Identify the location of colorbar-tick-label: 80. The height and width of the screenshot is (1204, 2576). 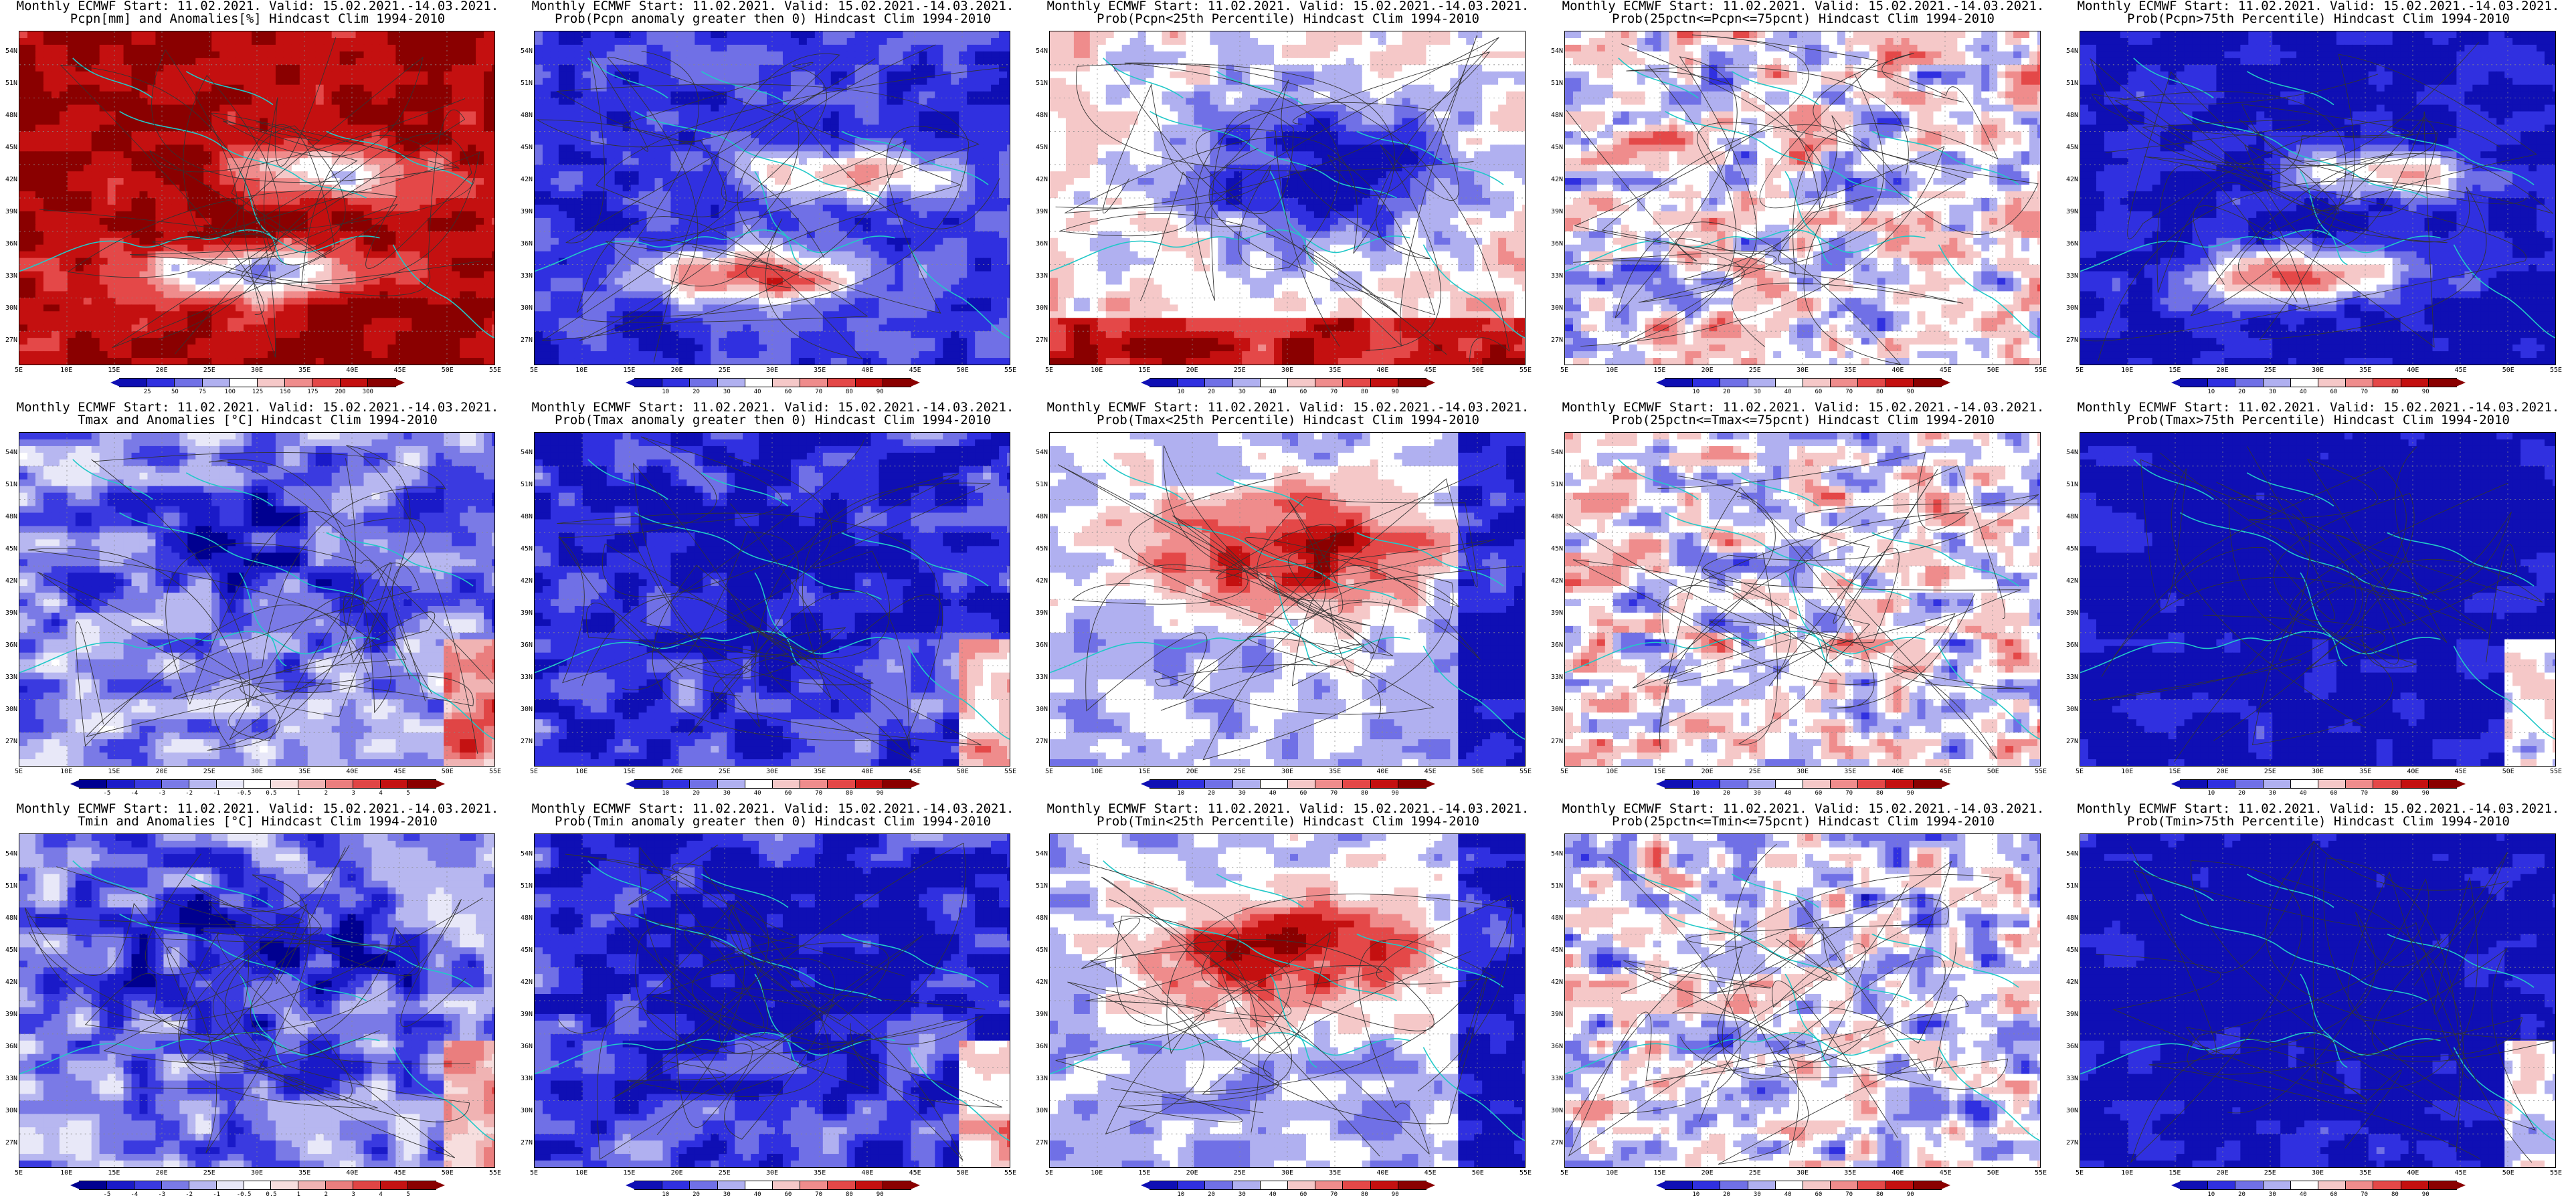
(849, 1194).